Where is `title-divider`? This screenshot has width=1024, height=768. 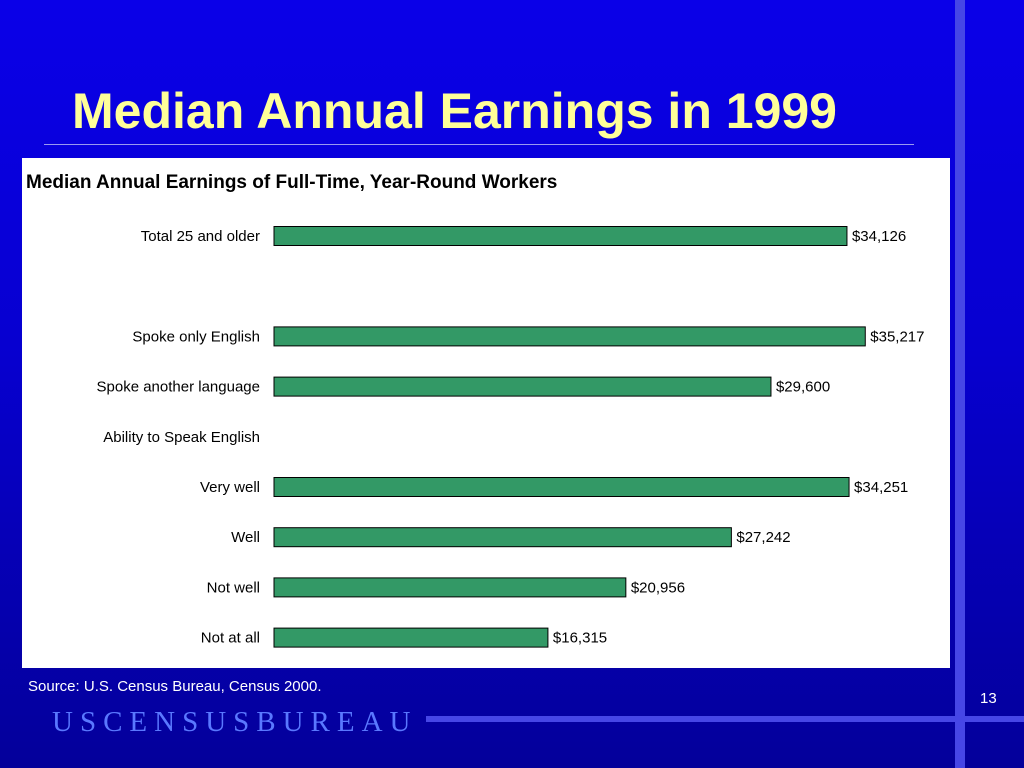
title-divider is located at coordinates (479, 144).